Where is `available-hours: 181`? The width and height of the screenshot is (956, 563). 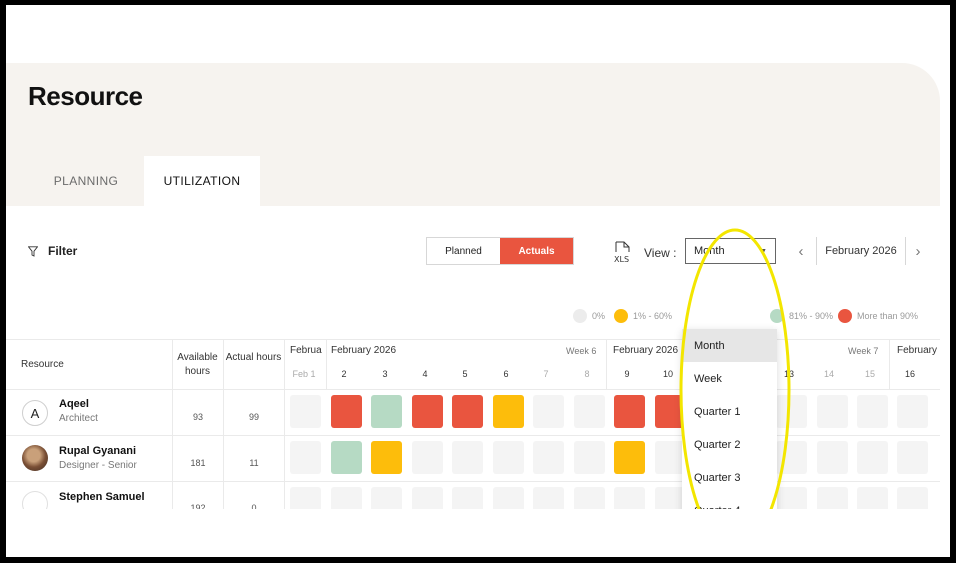
available-hours: 181 is located at coordinates (198, 463).